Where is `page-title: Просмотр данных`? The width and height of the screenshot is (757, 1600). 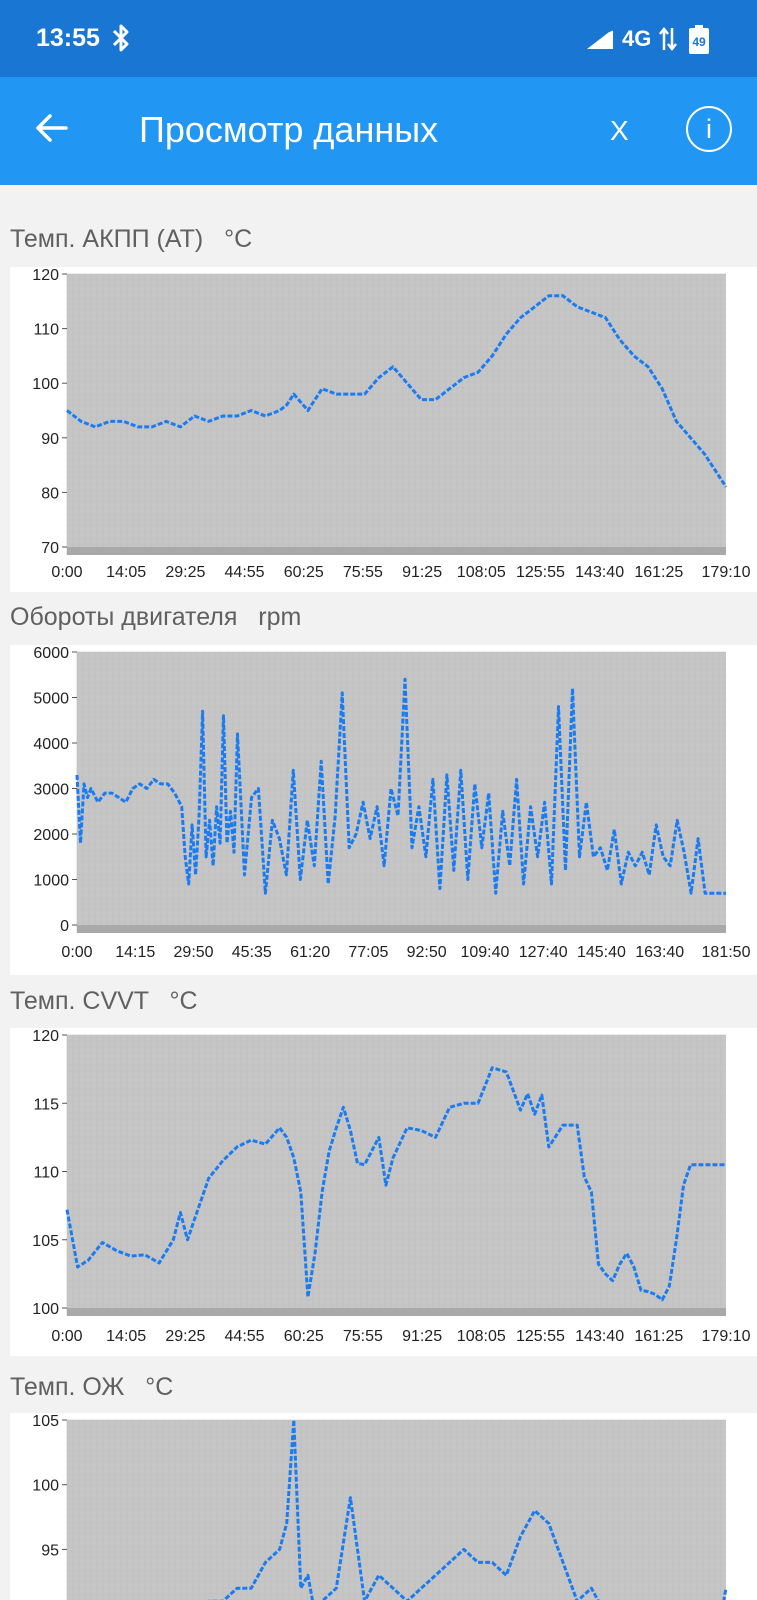 page-title: Просмотр данных is located at coordinates (289, 129).